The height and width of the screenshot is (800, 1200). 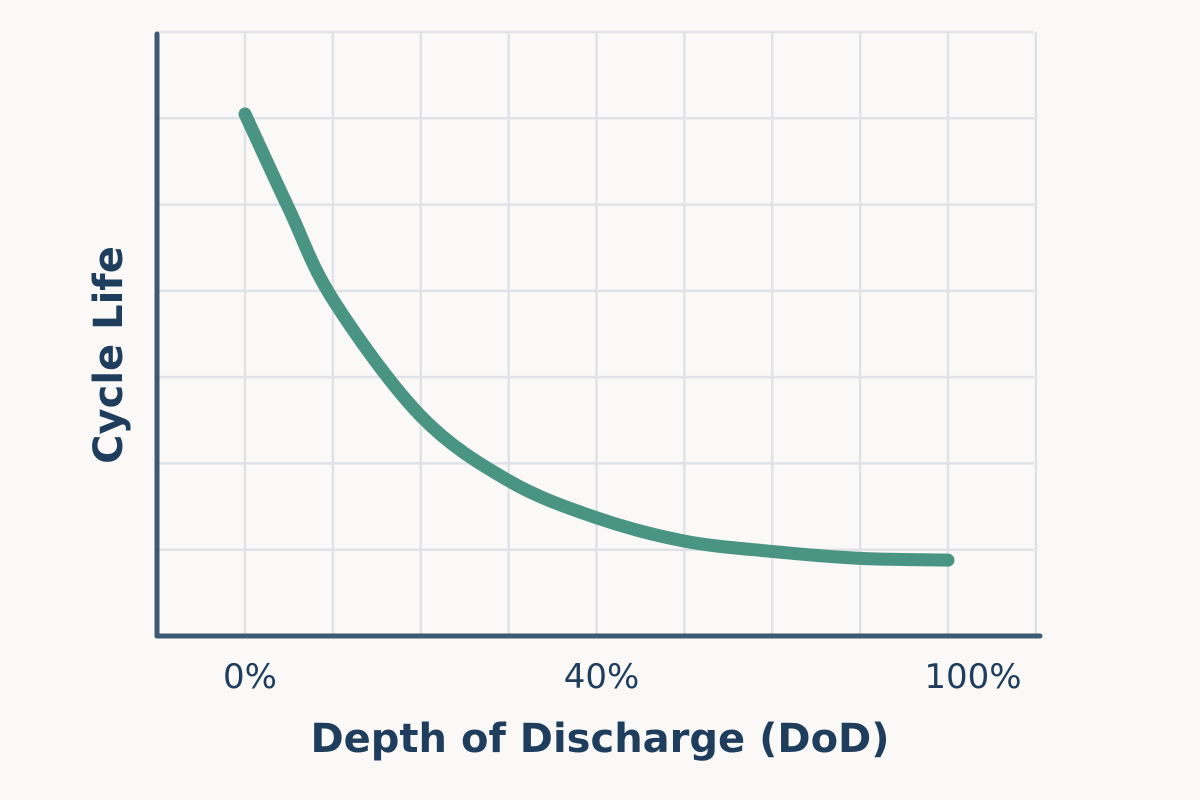 I want to click on x-tick-label: 40%, so click(x=602, y=677).